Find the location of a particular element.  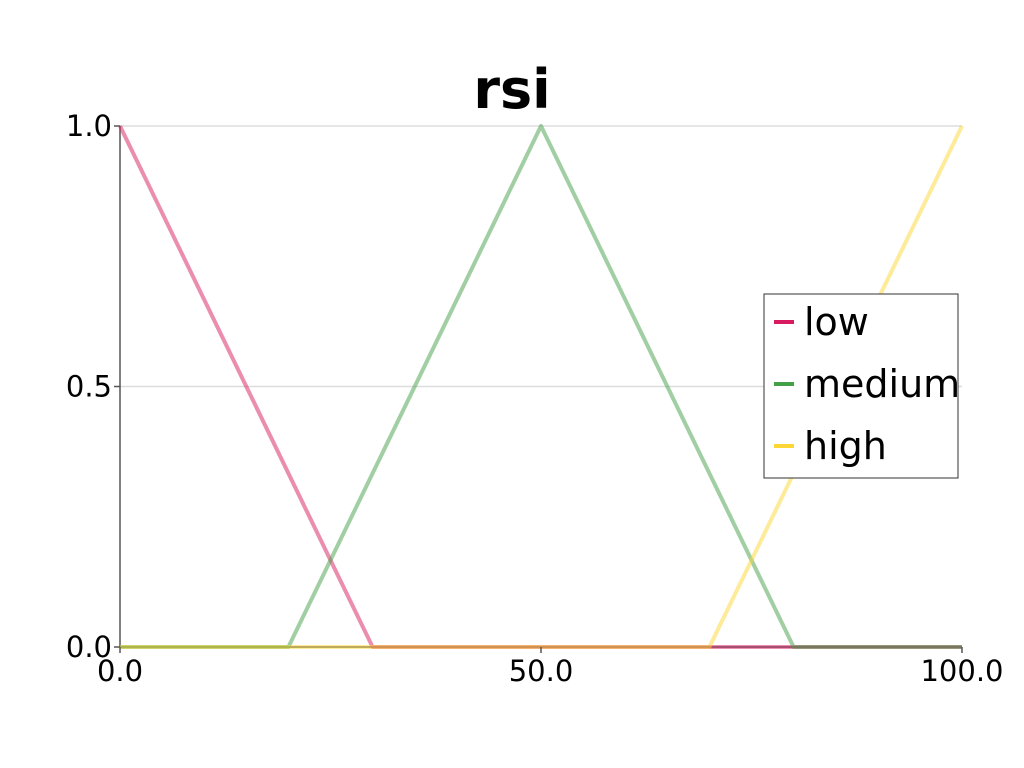

legend-box is located at coordinates (861, 386).